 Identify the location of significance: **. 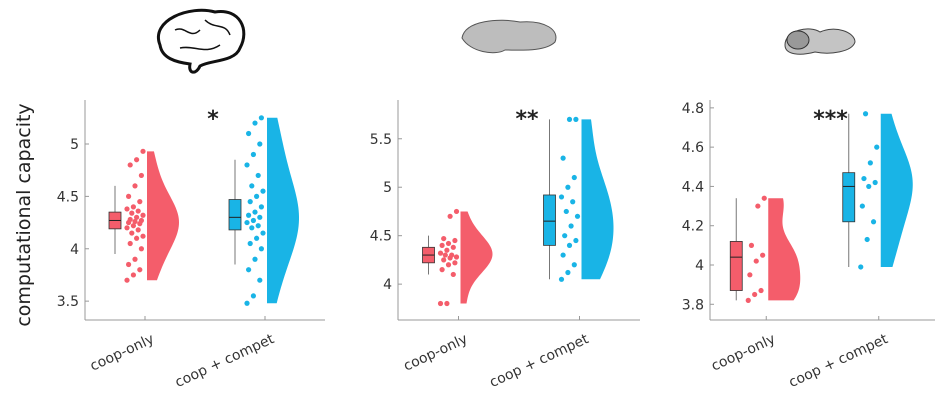
(527, 119).